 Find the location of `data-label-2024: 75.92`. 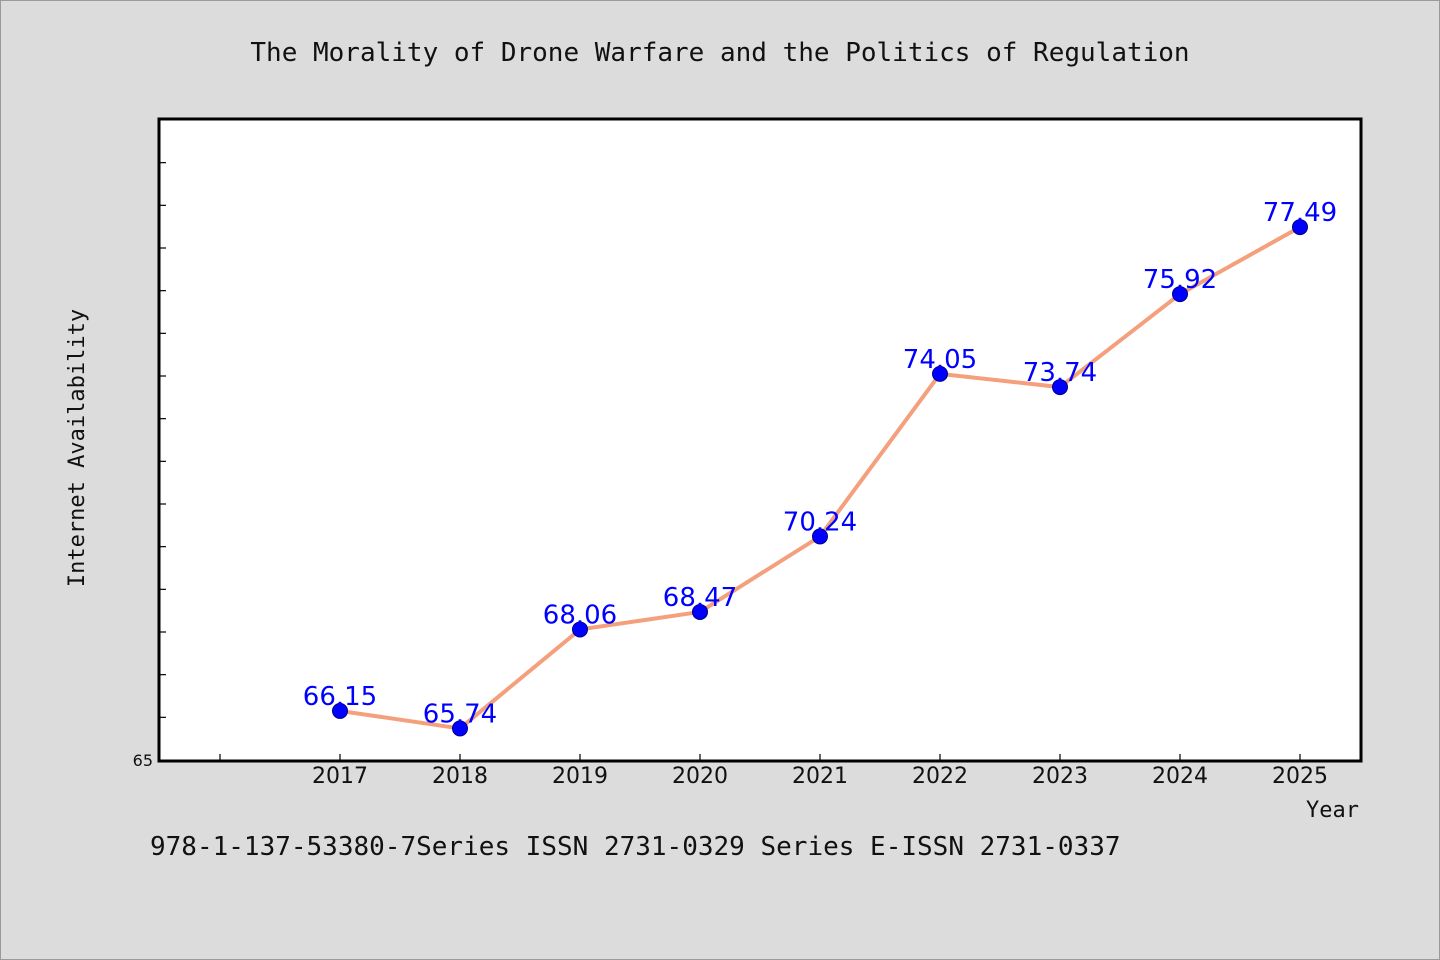

data-label-2024: 75.92 is located at coordinates (1180, 280).